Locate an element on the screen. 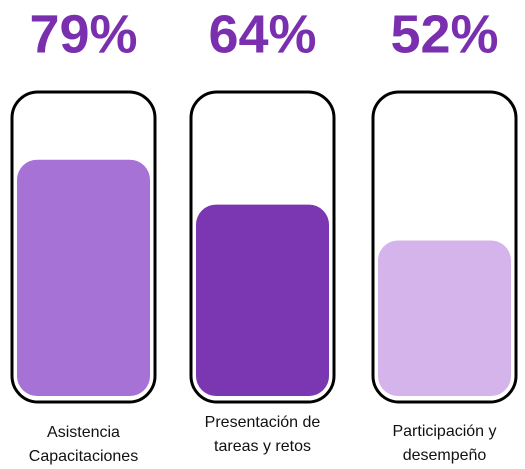 Image resolution: width=525 pixels, height=469 pixels. value-label: 79% is located at coordinates (83, 34).